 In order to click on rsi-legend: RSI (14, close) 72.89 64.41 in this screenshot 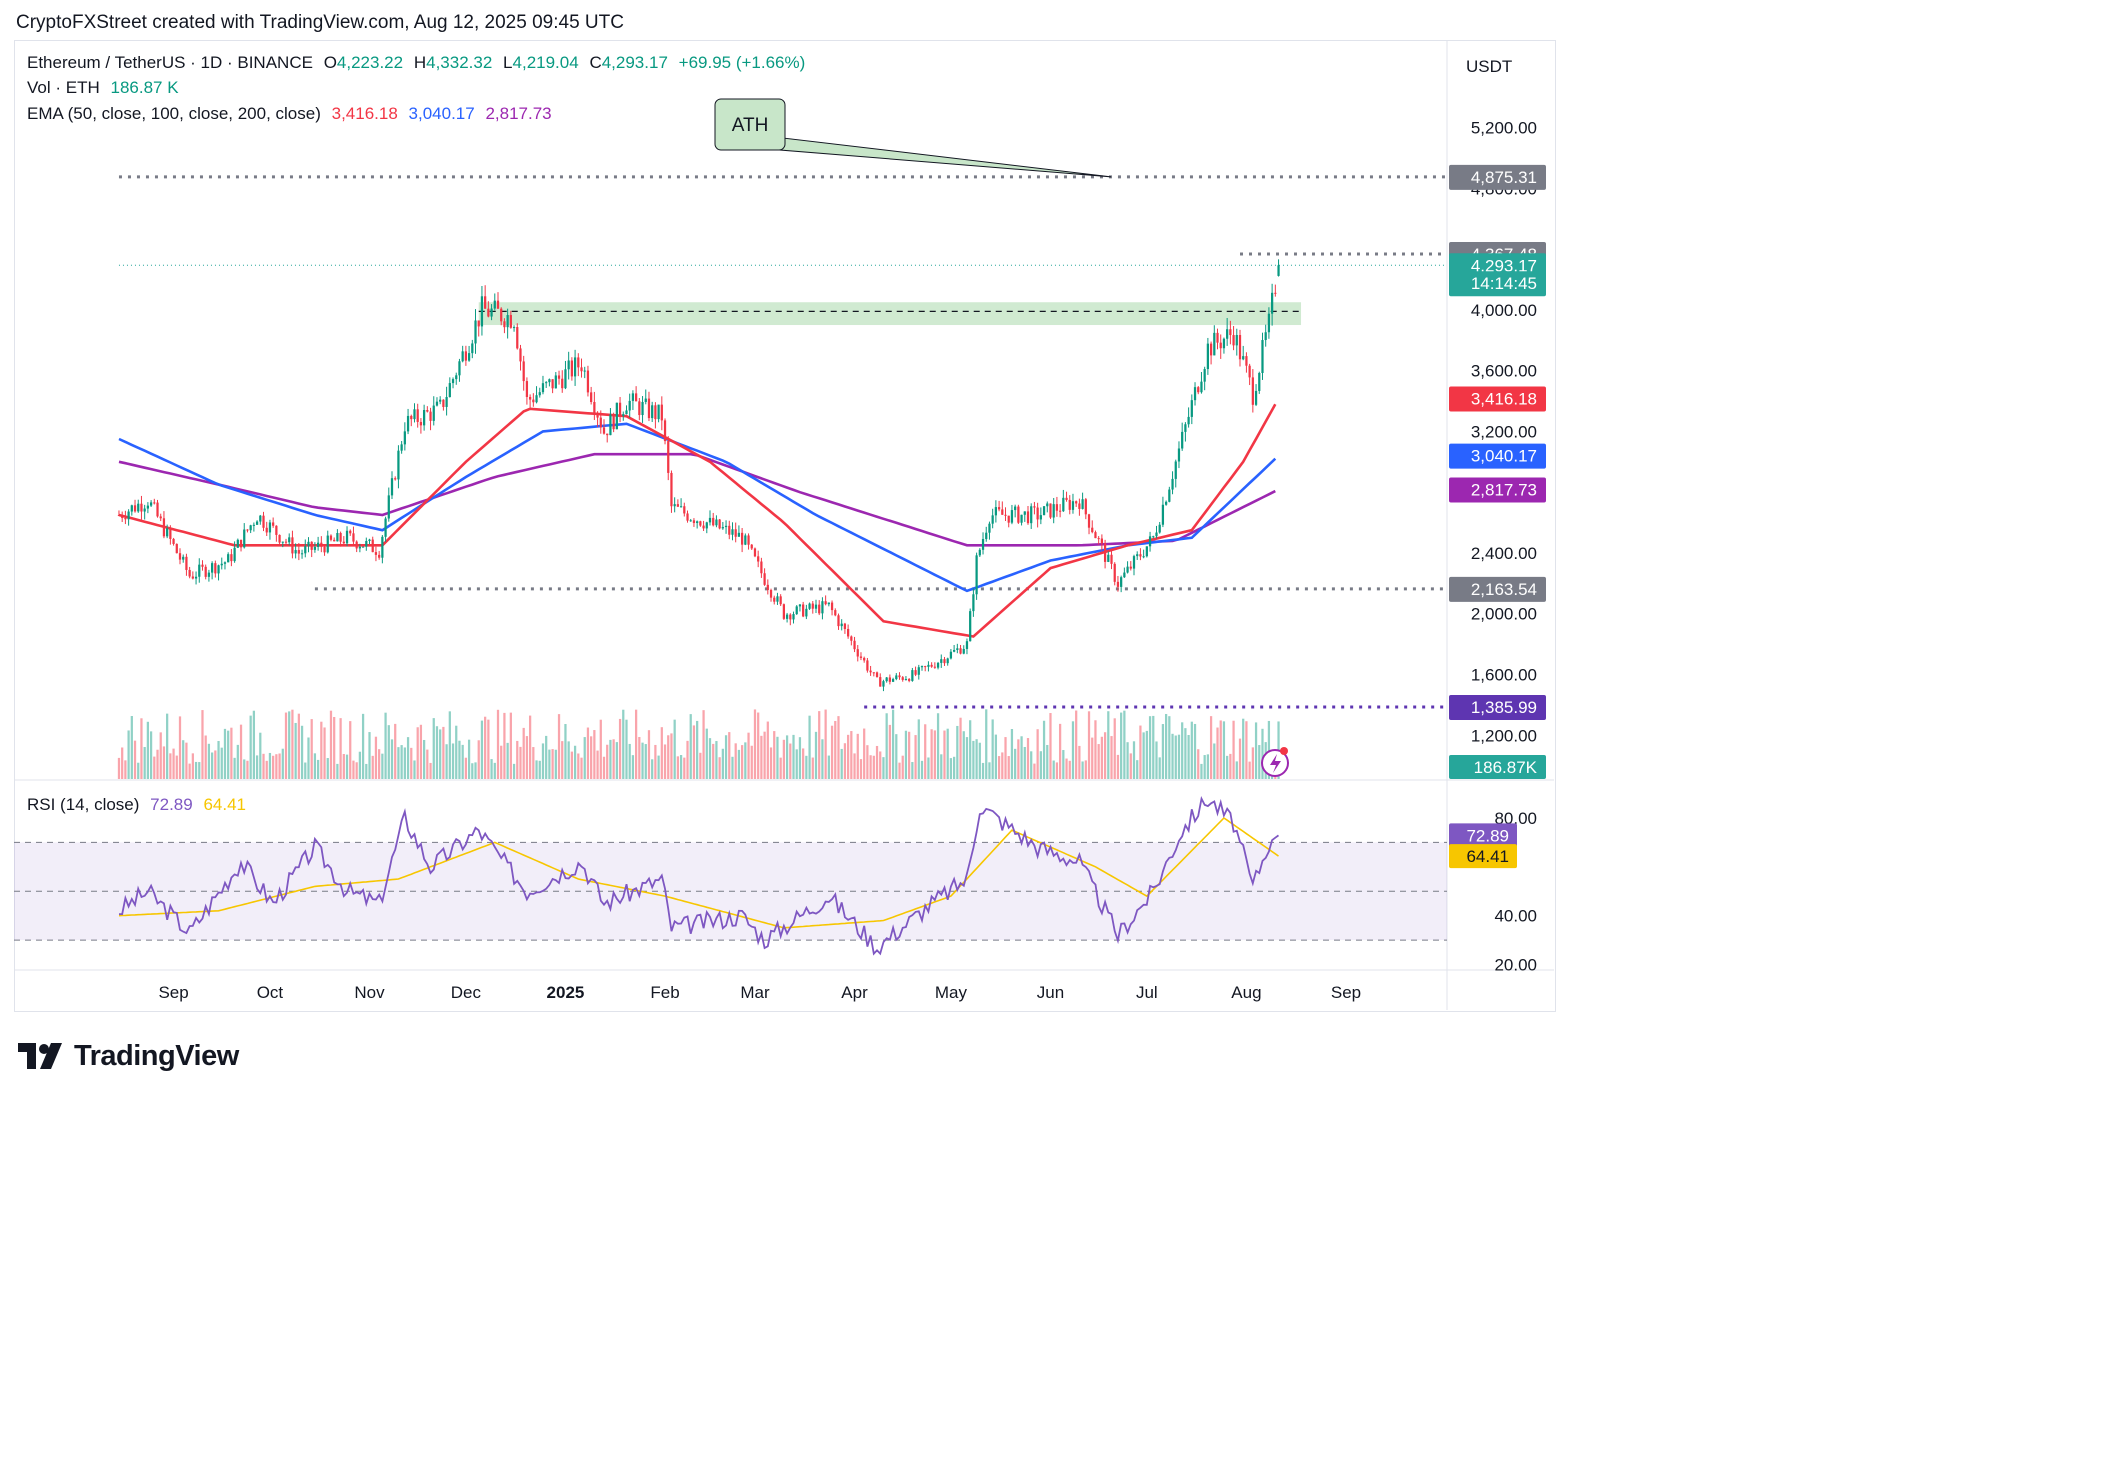, I will do `click(139, 805)`.